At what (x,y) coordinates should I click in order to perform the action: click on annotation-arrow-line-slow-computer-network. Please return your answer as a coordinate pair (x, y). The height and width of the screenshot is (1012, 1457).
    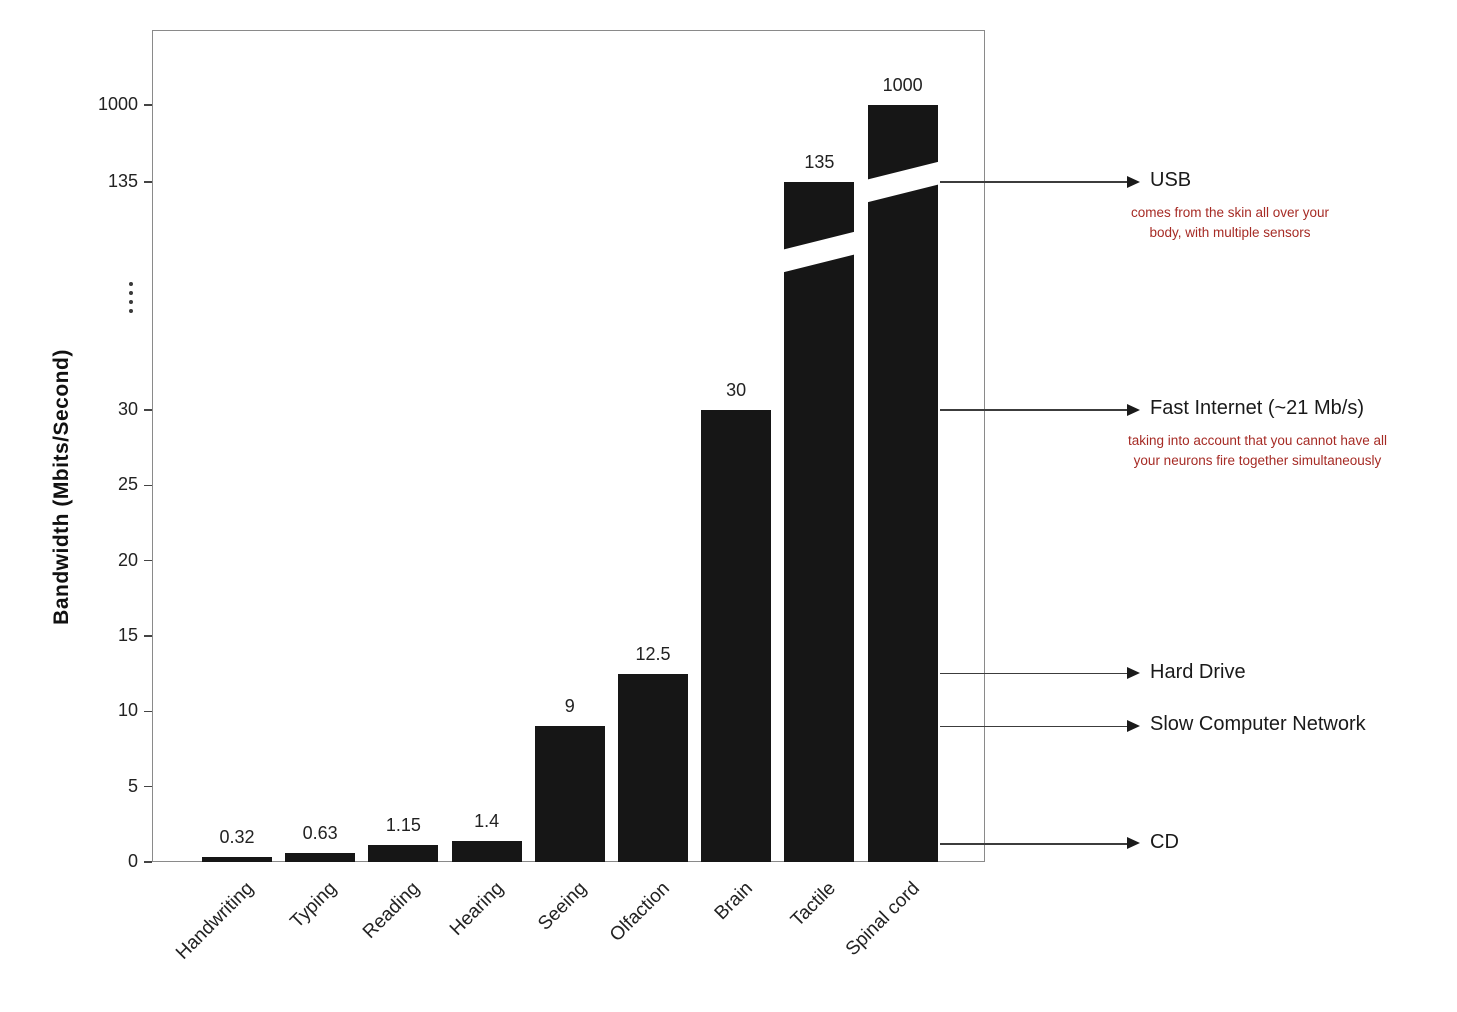
    Looking at the image, I should click on (1033, 726).